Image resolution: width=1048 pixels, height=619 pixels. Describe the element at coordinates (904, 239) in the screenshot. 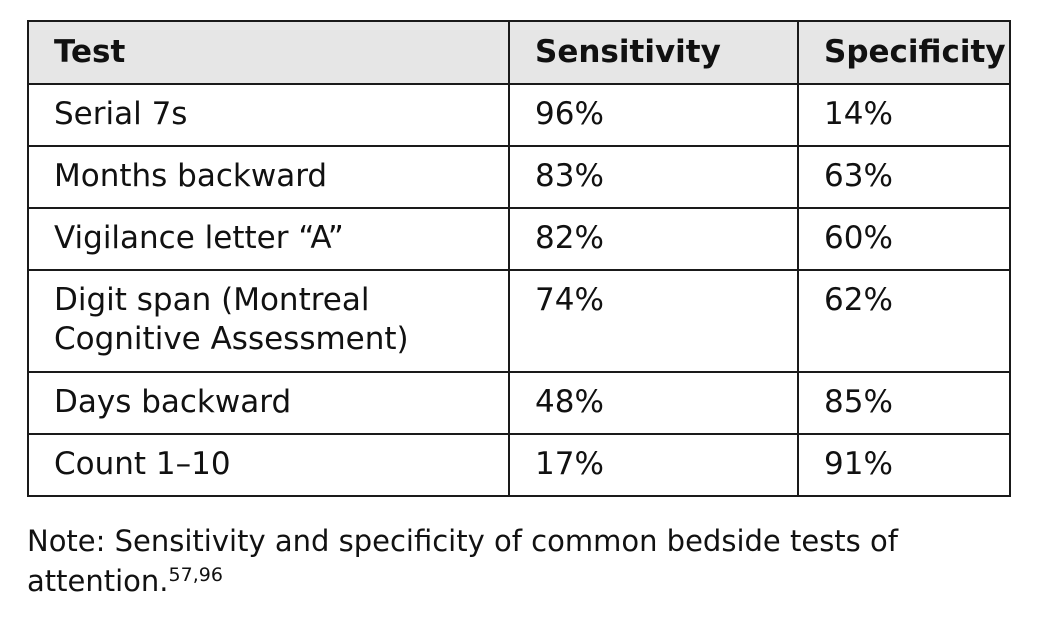

I see `cell-specificity: 60%` at that location.